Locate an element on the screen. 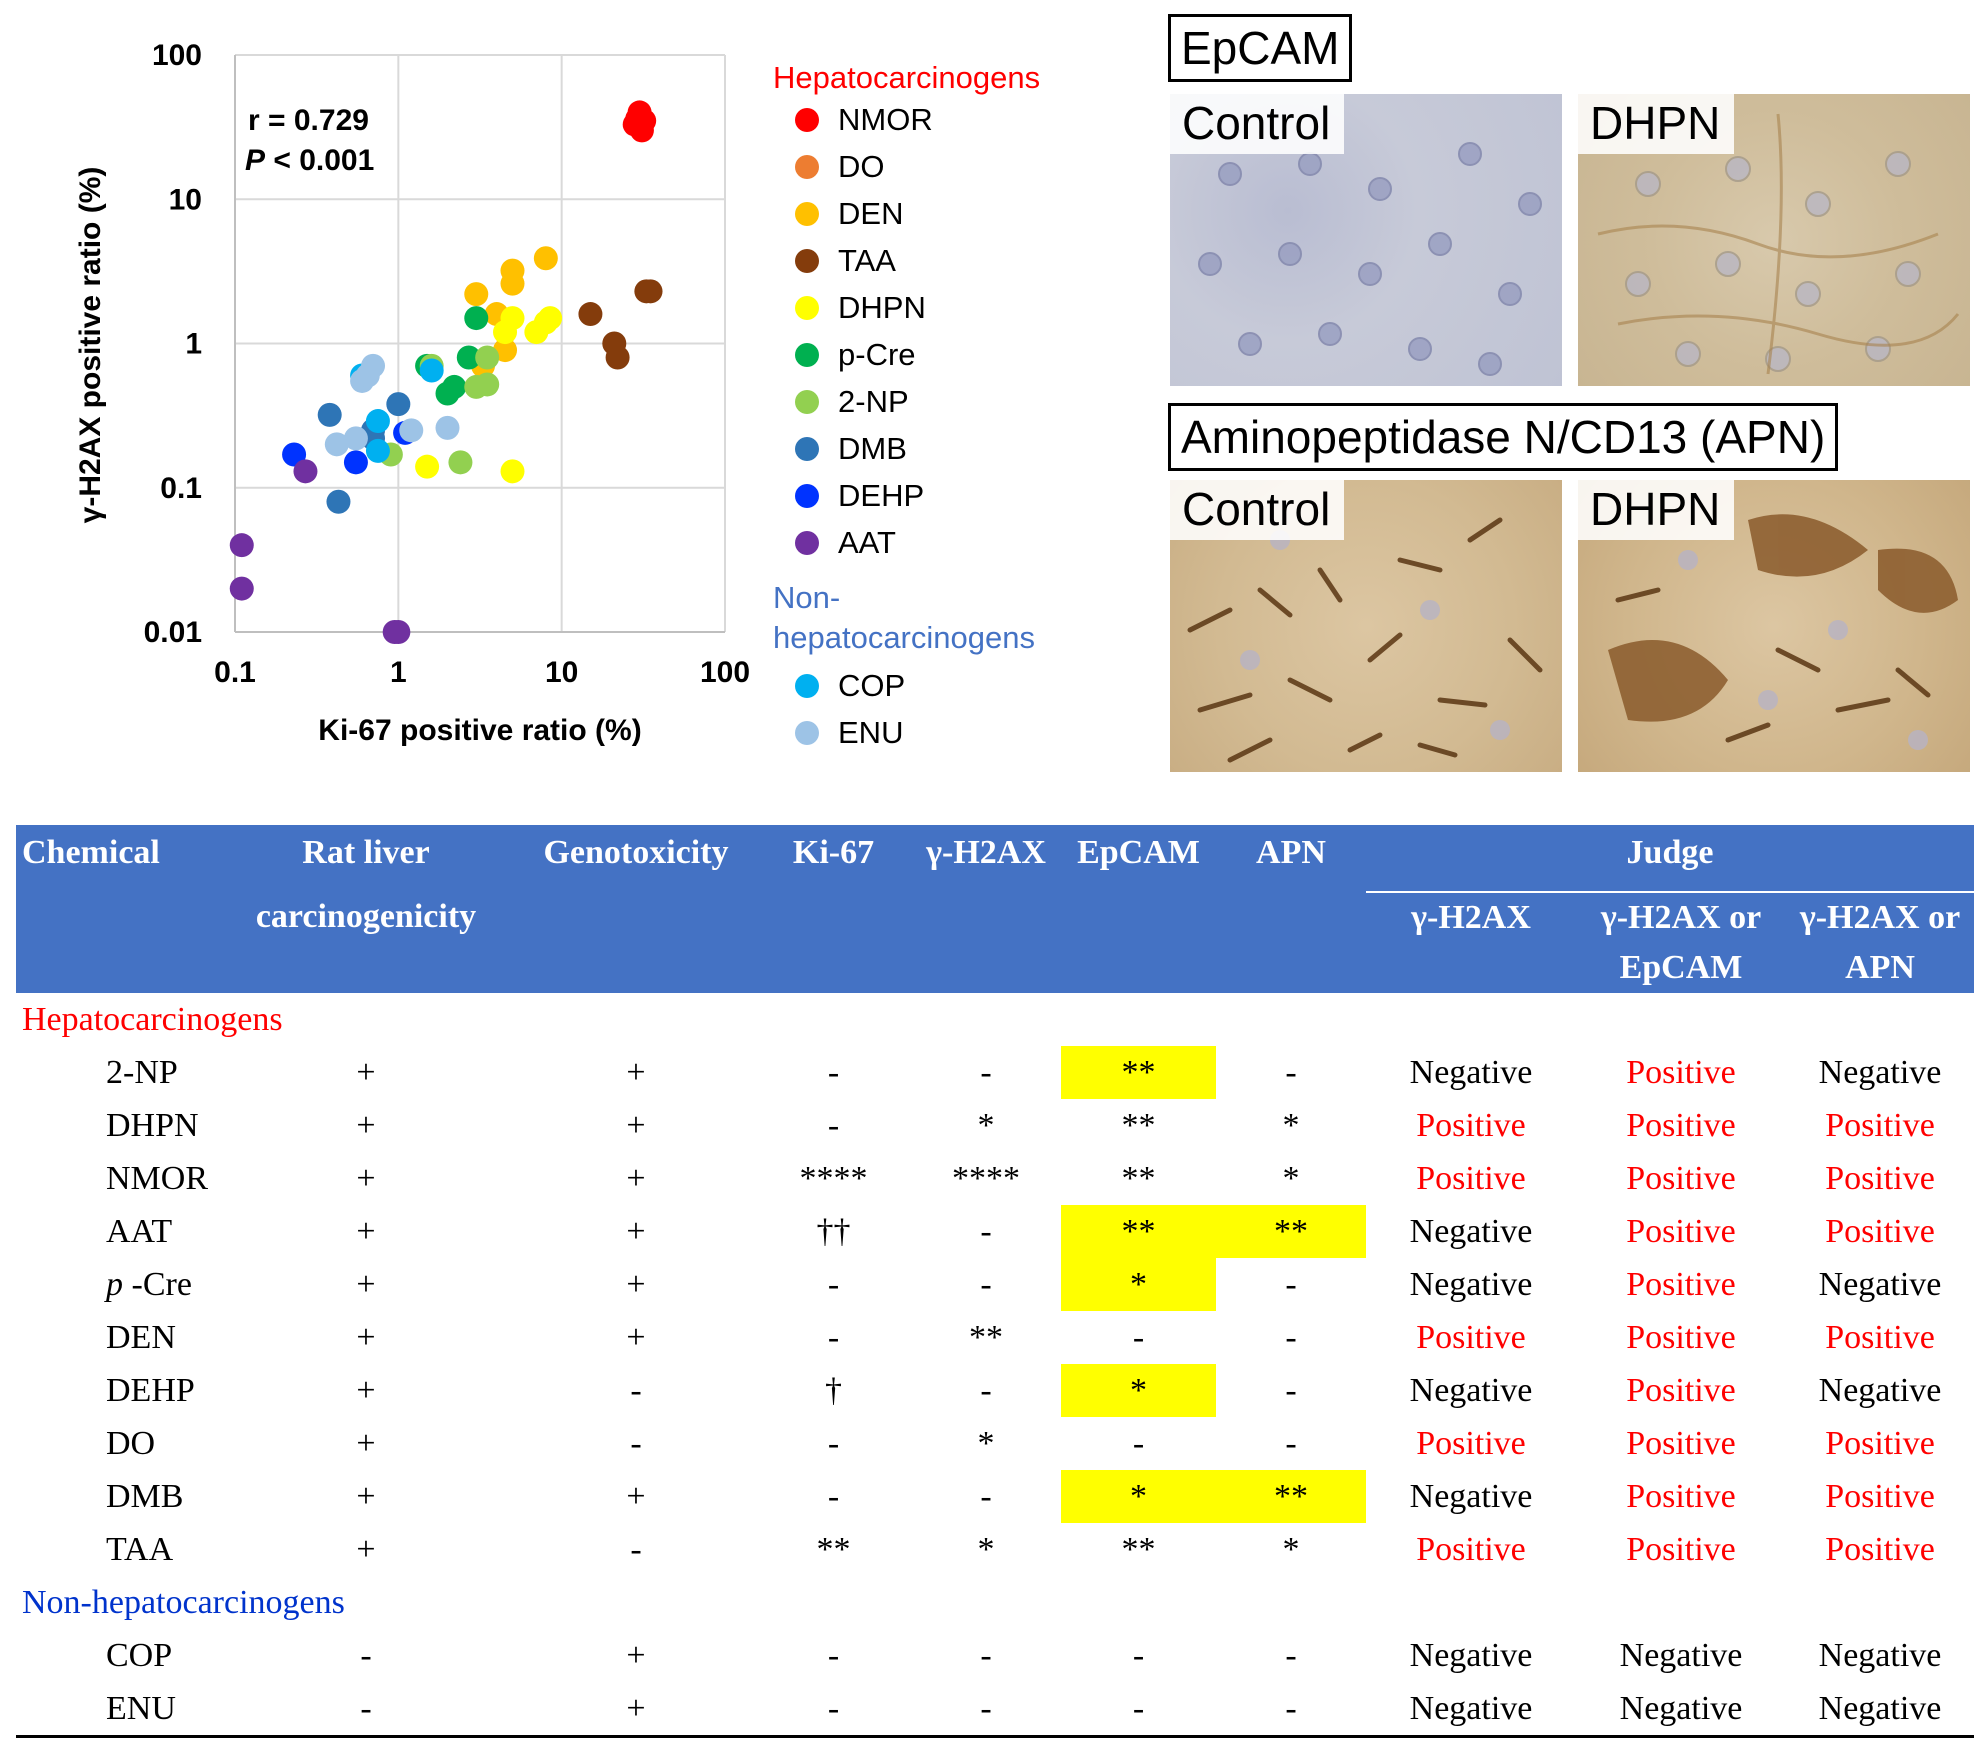 This screenshot has height=1753, width=1984. legend-label-aat: AAT is located at coordinates (867, 542).